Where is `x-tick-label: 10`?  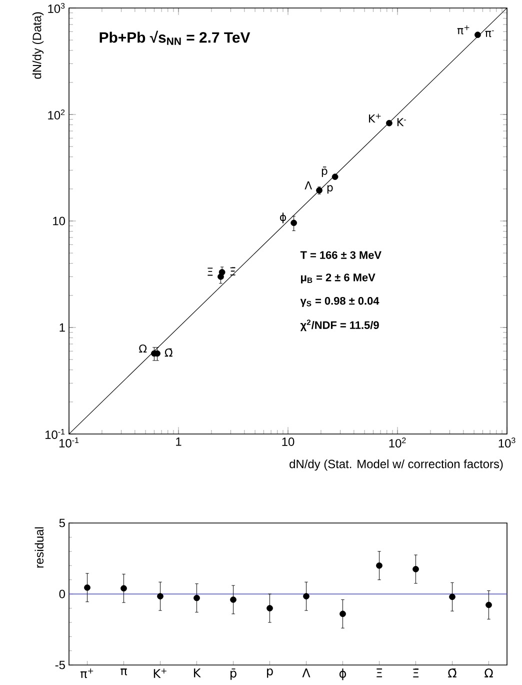 x-tick-label: 10 is located at coordinates (288, 442).